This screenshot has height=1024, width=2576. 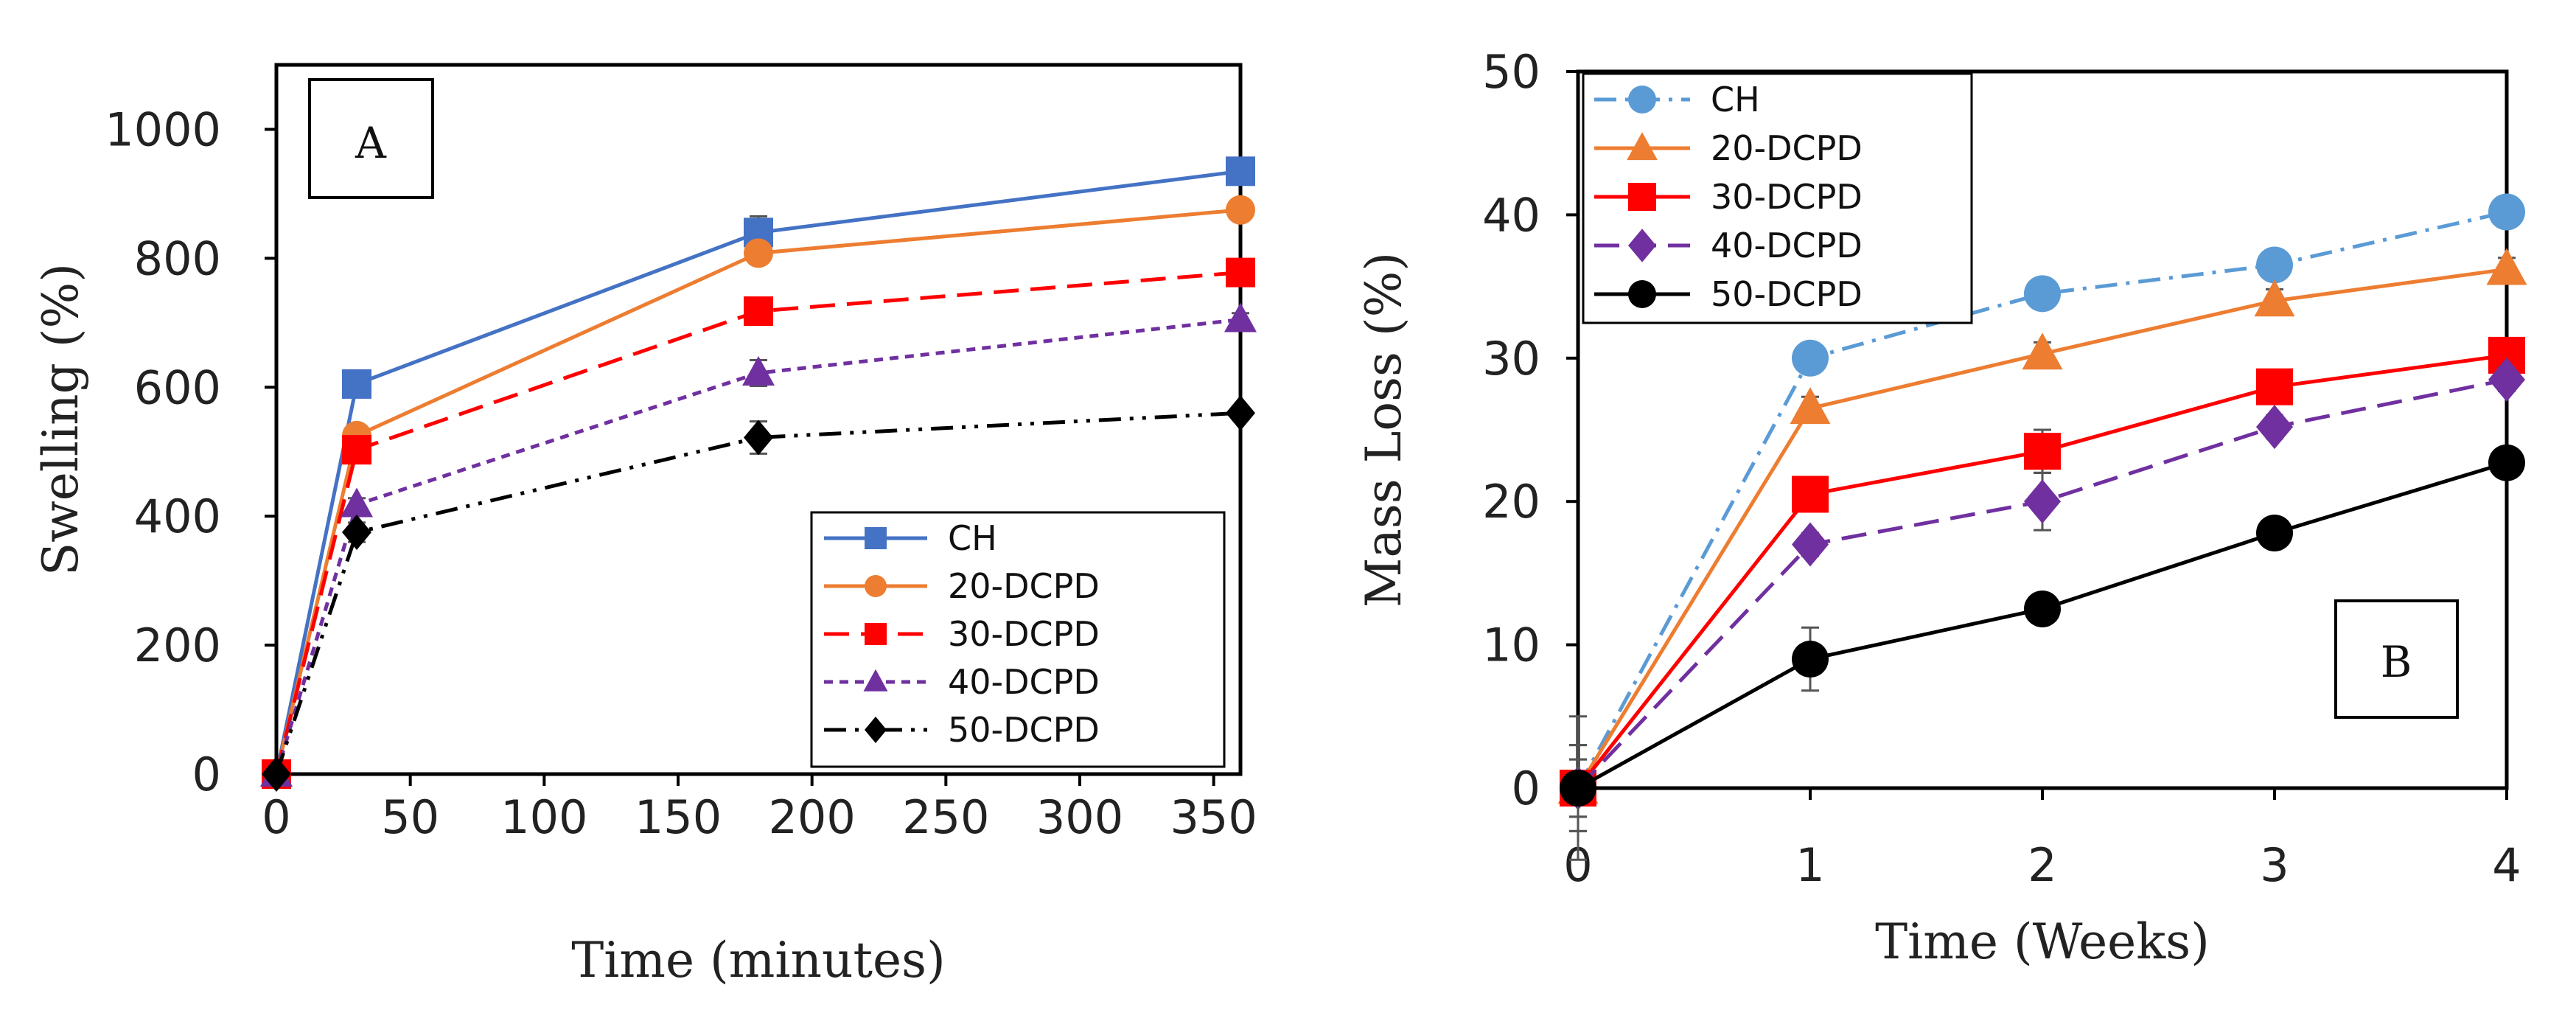 What do you see at coordinates (177, 645) in the screenshot?
I see `y-tick-label: 200` at bounding box center [177, 645].